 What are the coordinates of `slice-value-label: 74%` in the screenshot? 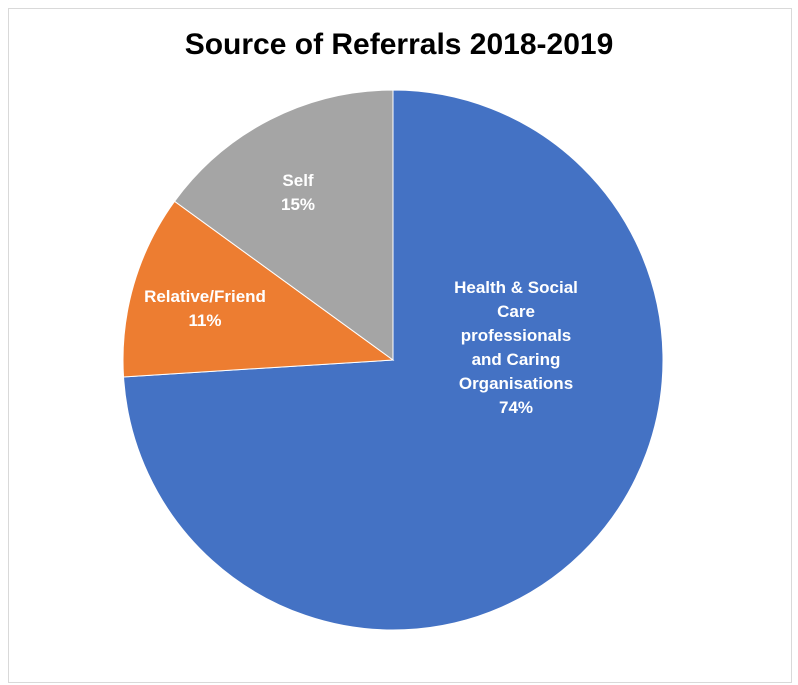 It's located at (516, 407).